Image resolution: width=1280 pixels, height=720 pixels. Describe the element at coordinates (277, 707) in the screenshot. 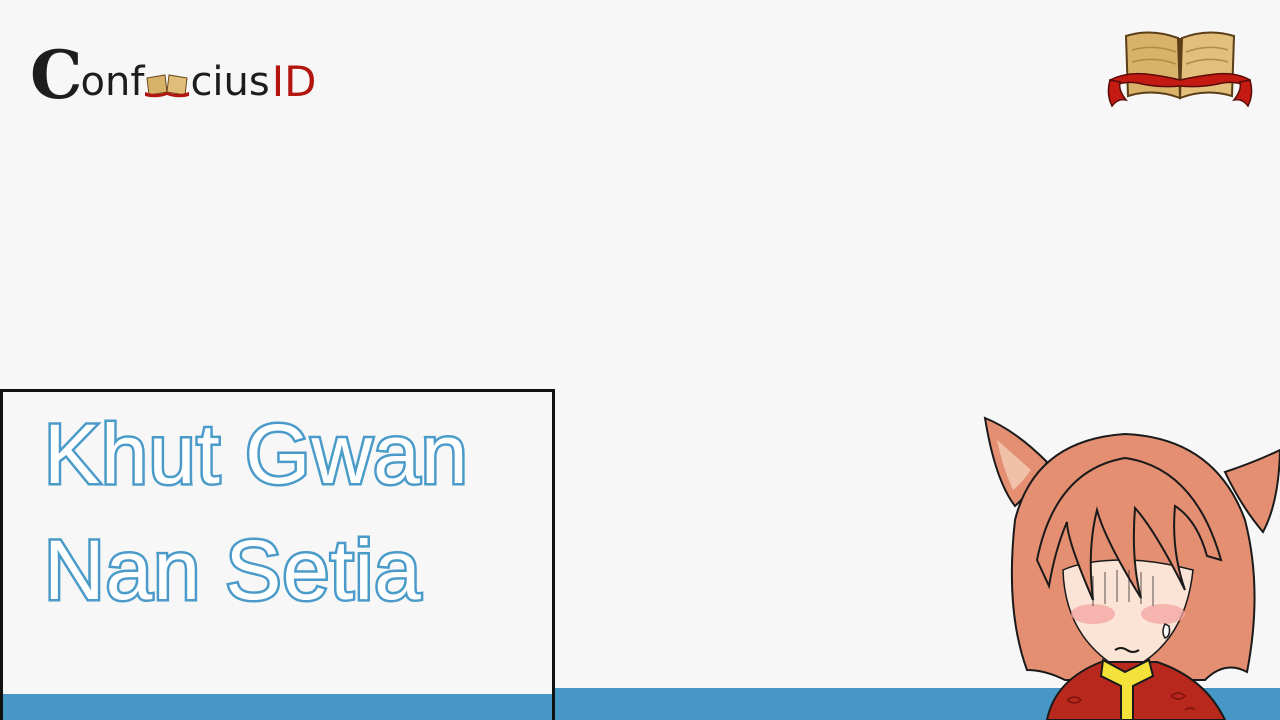

I see `title-panel-band` at that location.